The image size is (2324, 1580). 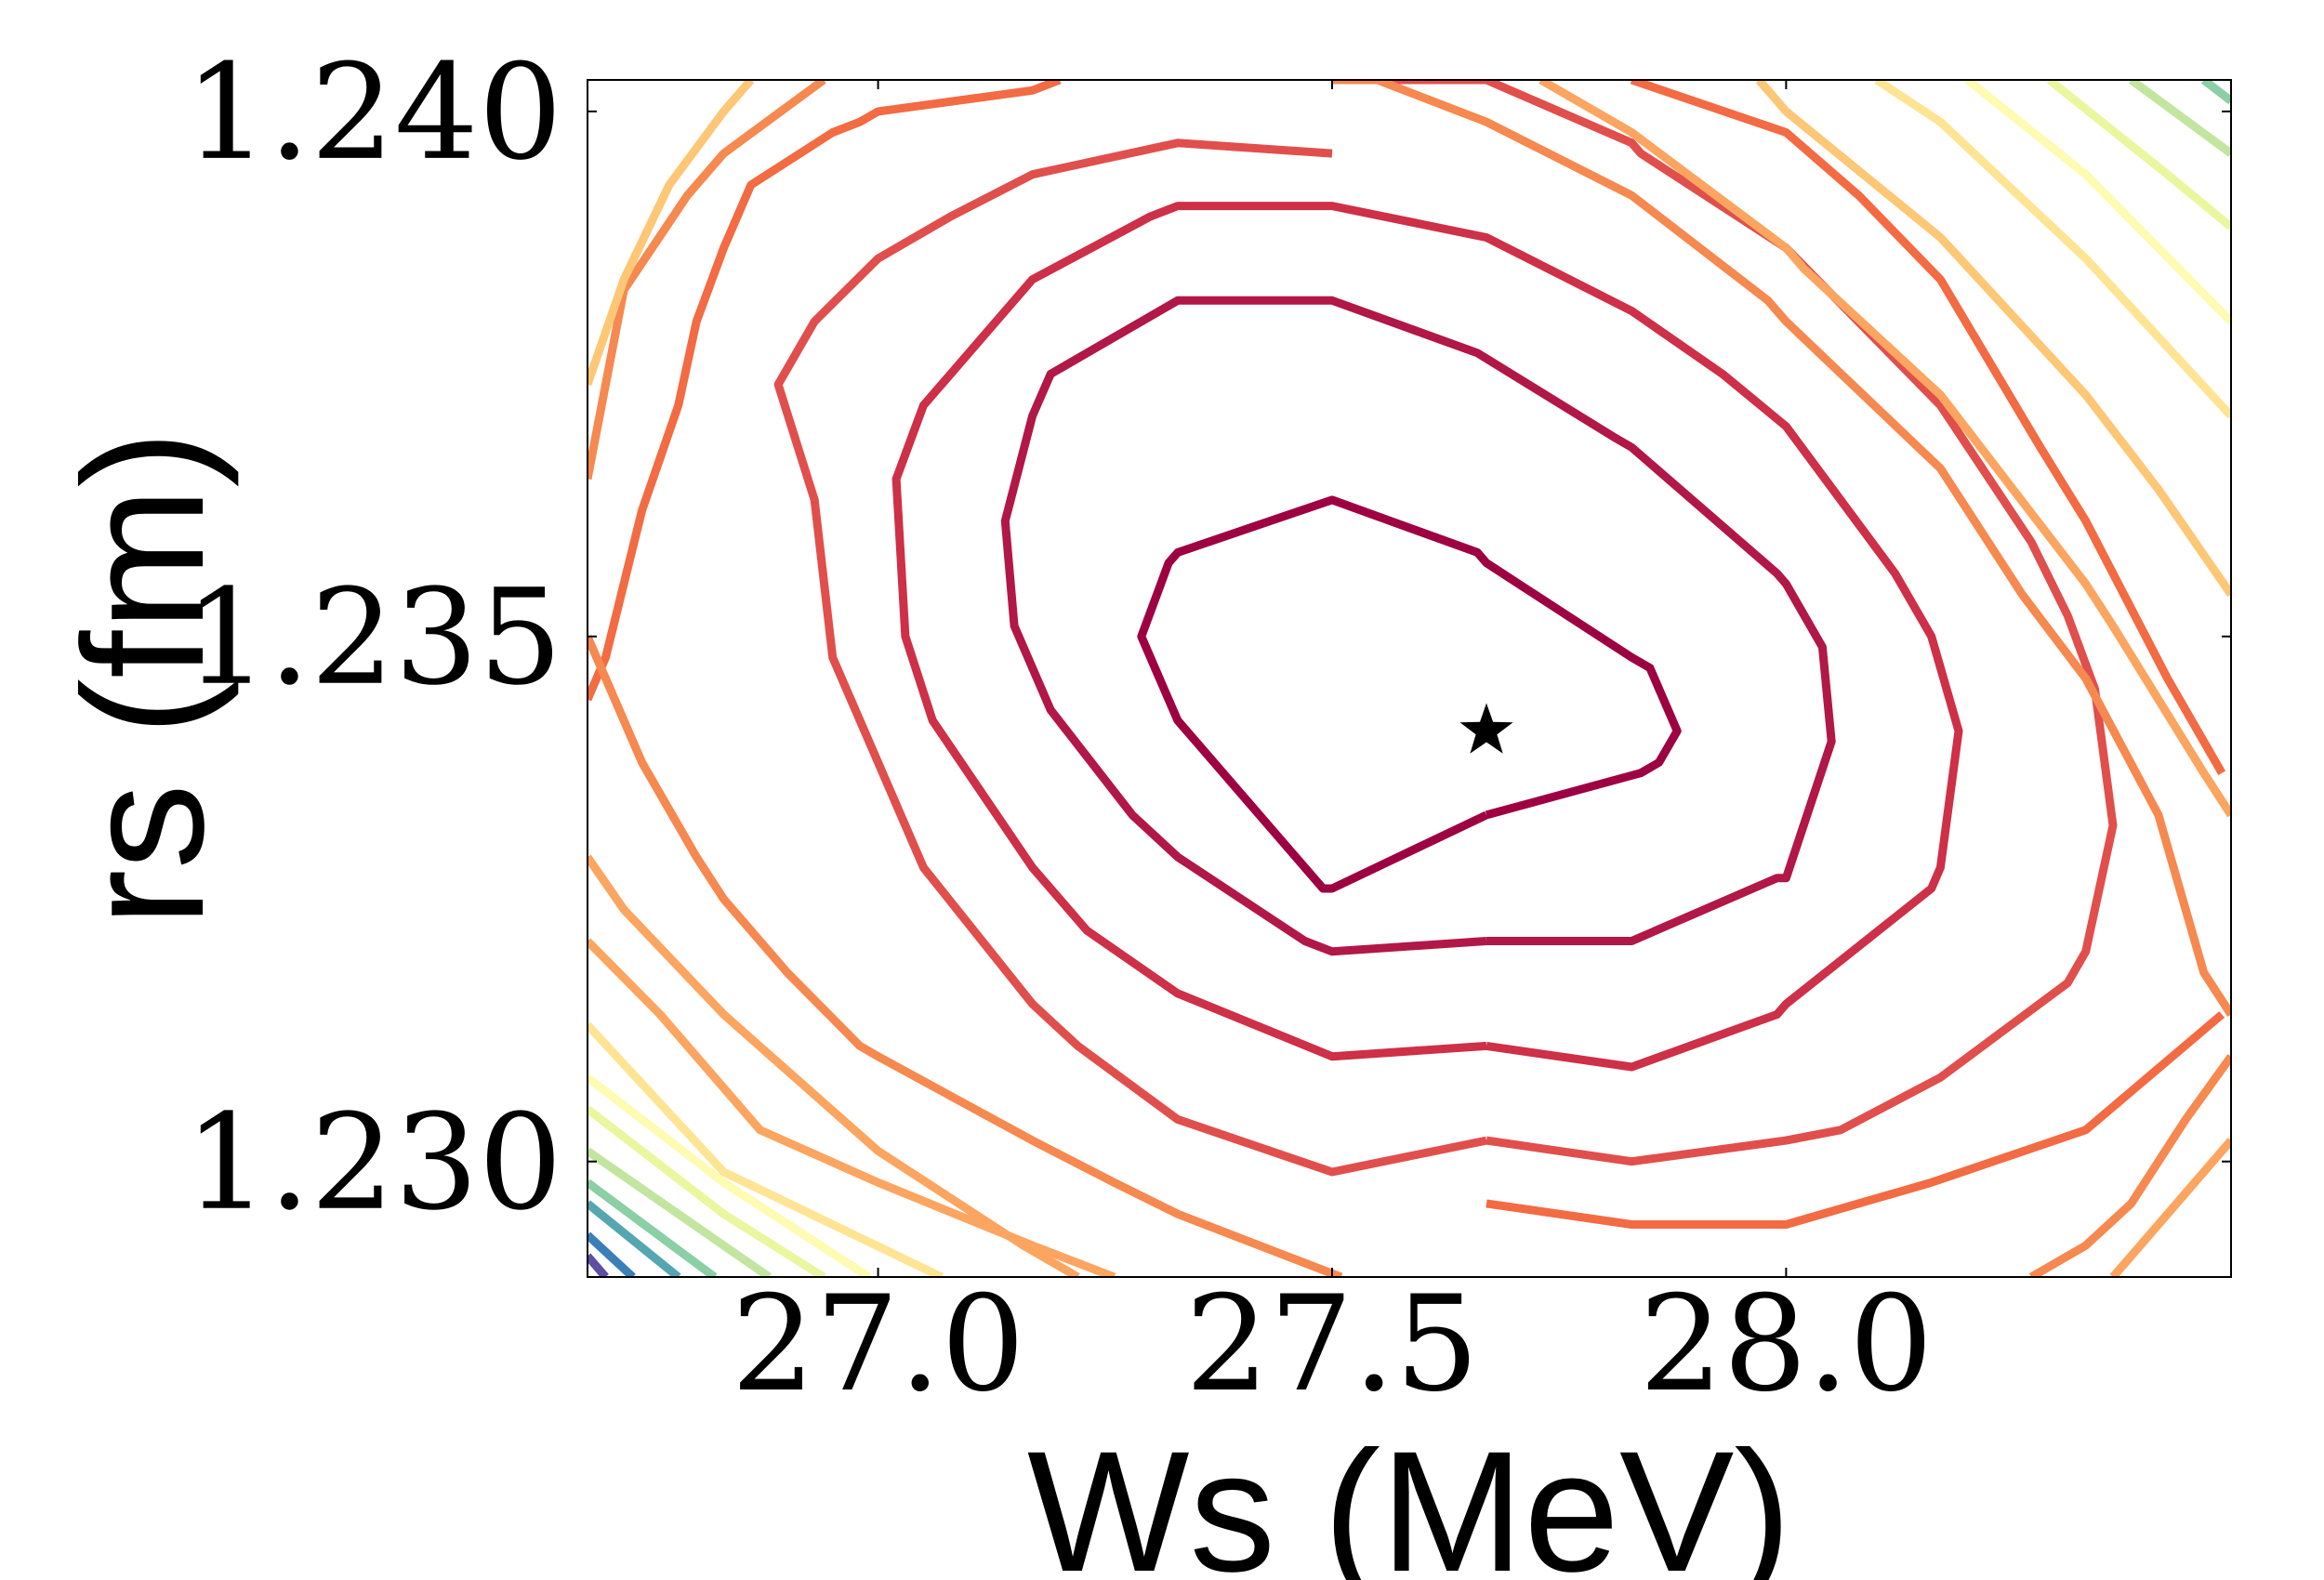 I want to click on y-tick-label: 1.230, so click(x=373, y=1163).